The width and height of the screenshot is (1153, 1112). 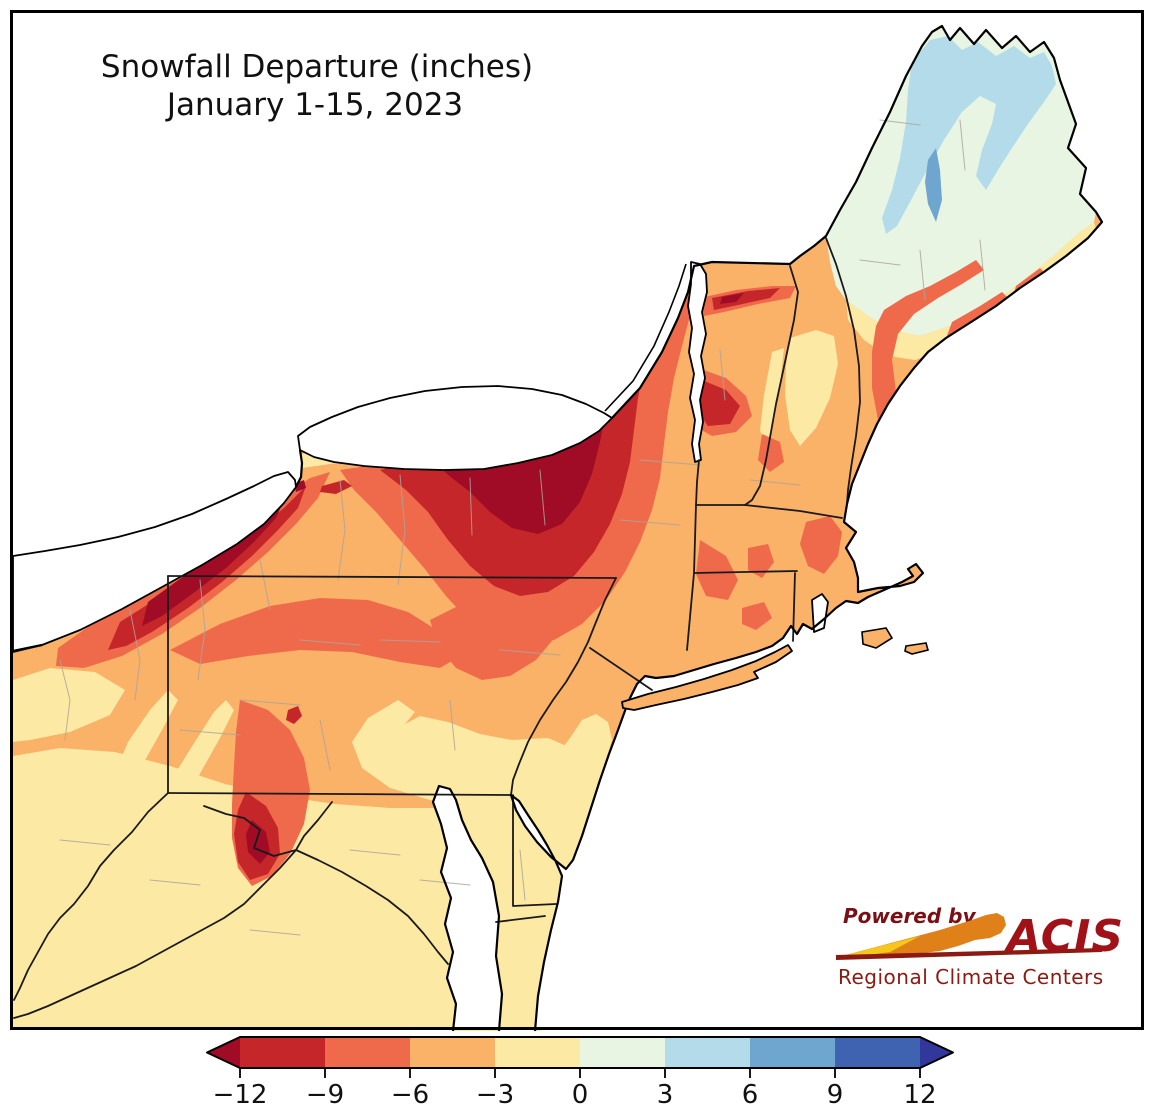 I want to click on logo-swoosh-highlight, so click(x=879, y=946).